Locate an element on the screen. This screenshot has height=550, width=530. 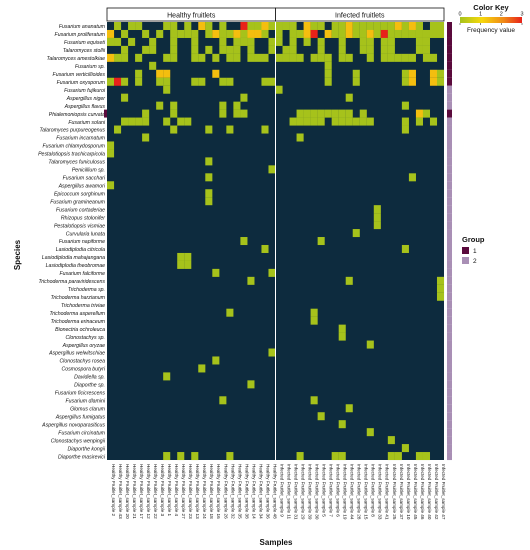
group-legend-swatch is located at coordinates (465, 250).